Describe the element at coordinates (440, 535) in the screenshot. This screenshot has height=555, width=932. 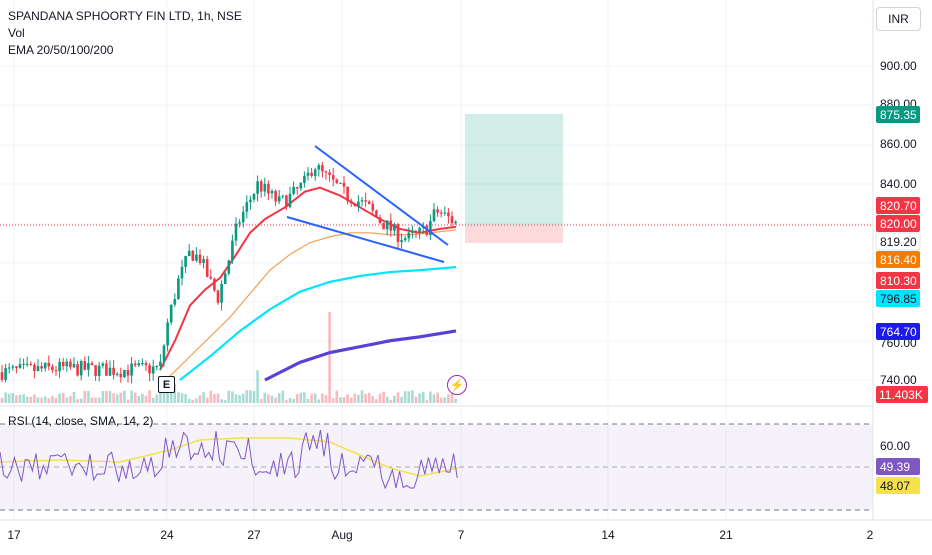
I see `time-axis: 17 24 27 Aug 7 14 21 2` at that location.